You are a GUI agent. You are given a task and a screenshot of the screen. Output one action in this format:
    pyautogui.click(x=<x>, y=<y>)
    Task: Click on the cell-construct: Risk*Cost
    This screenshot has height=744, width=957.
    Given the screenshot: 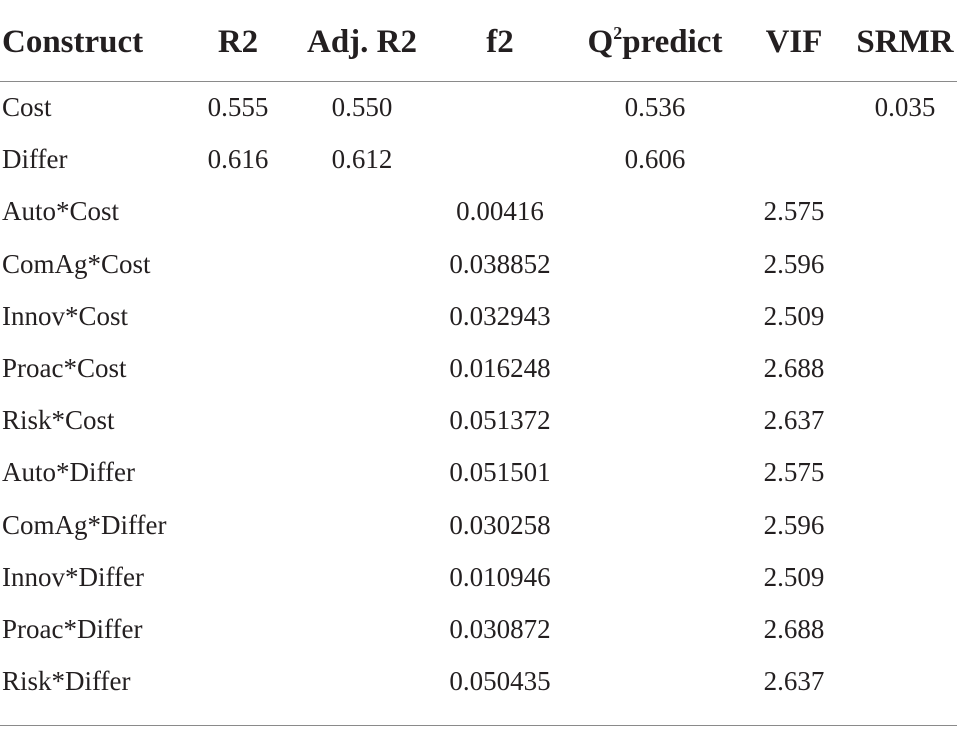 What is the action you would take?
    pyautogui.click(x=58, y=420)
    